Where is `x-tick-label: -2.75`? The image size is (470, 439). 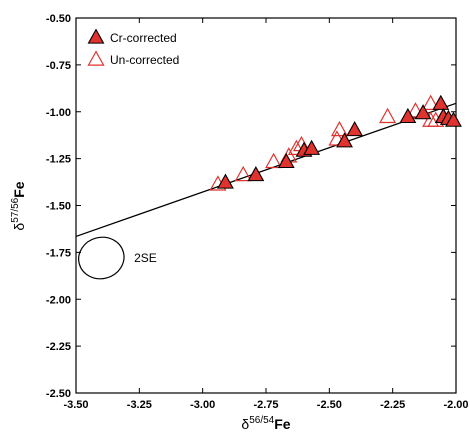
x-tick-label: -2.75 is located at coordinates (265, 405).